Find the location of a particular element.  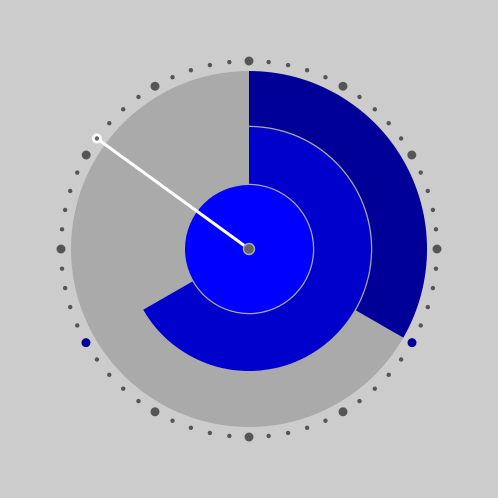

pointer-needle is located at coordinates (171, 192).